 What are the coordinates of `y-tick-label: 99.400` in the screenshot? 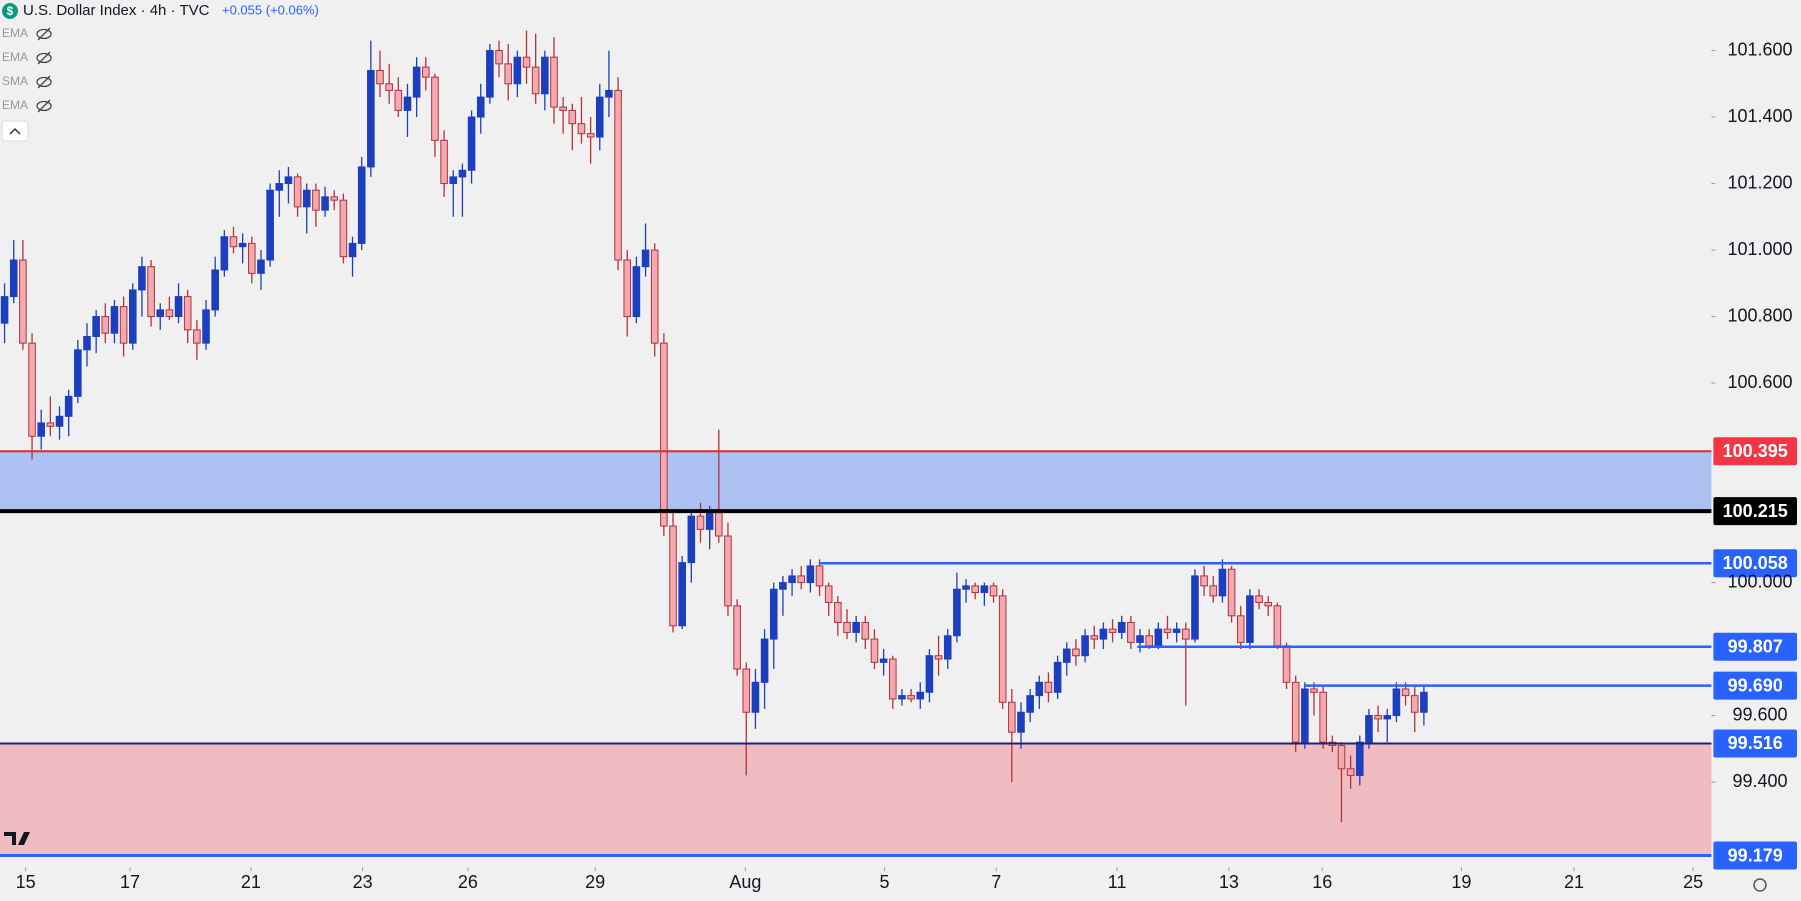 It's located at (1759, 781).